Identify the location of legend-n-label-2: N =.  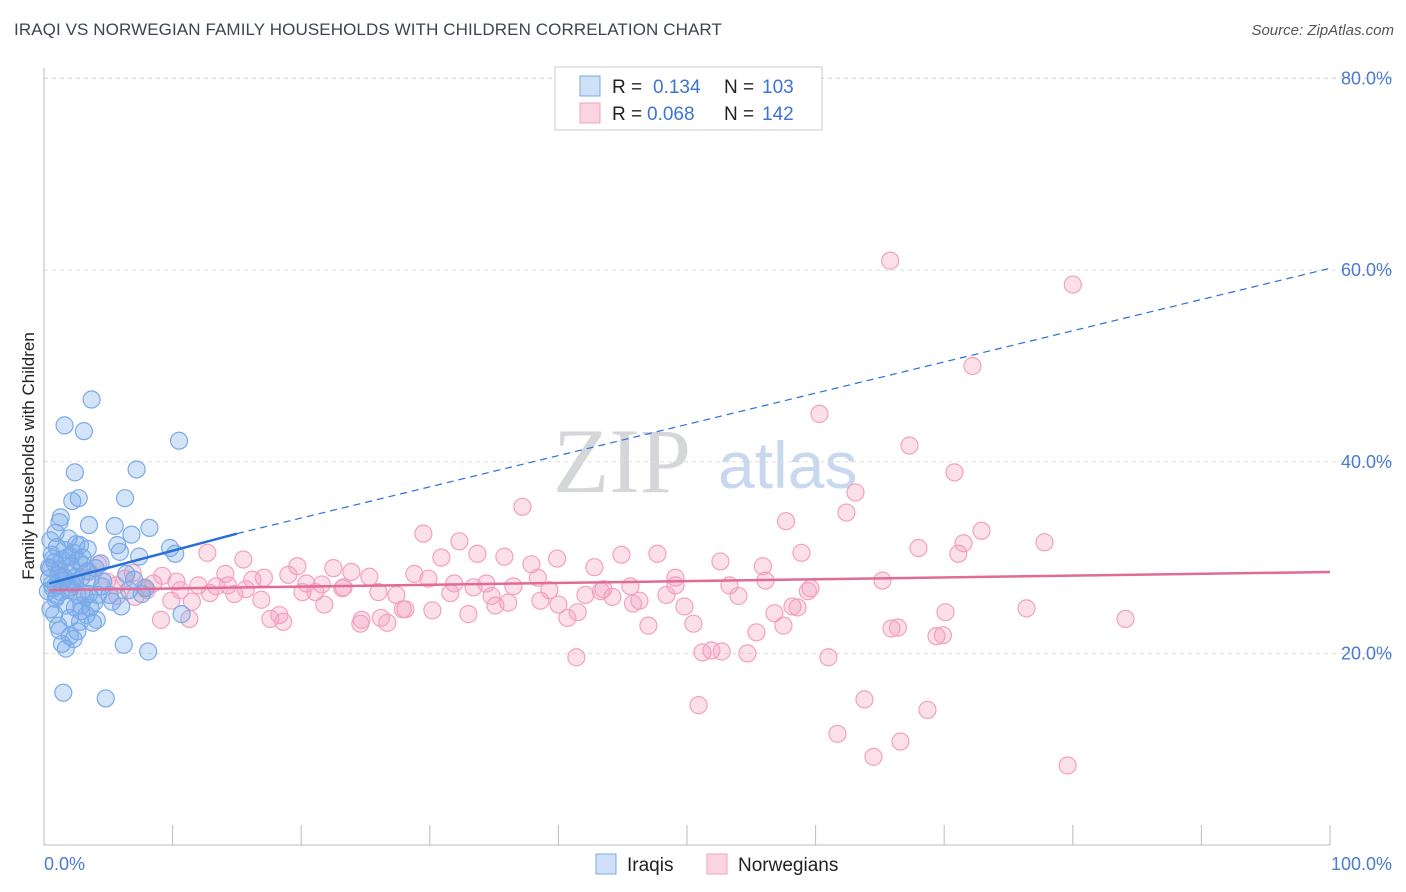
(739, 114).